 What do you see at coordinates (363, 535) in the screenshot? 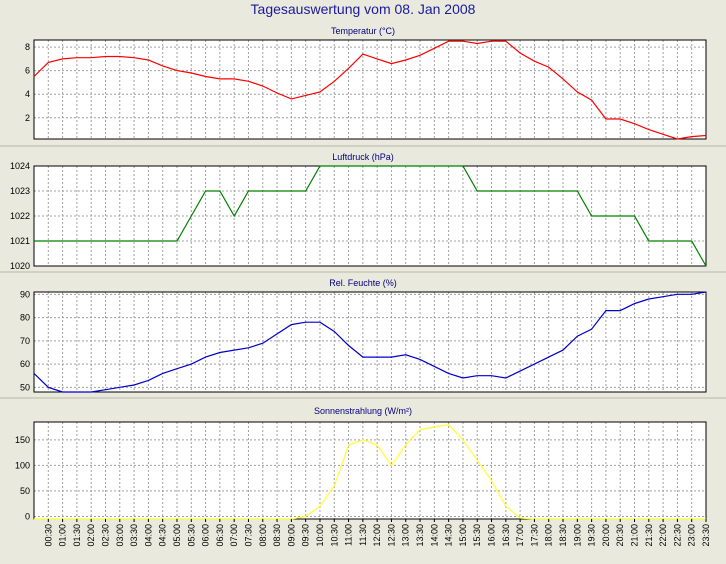
I see `x-tick-label: 11:30` at bounding box center [363, 535].